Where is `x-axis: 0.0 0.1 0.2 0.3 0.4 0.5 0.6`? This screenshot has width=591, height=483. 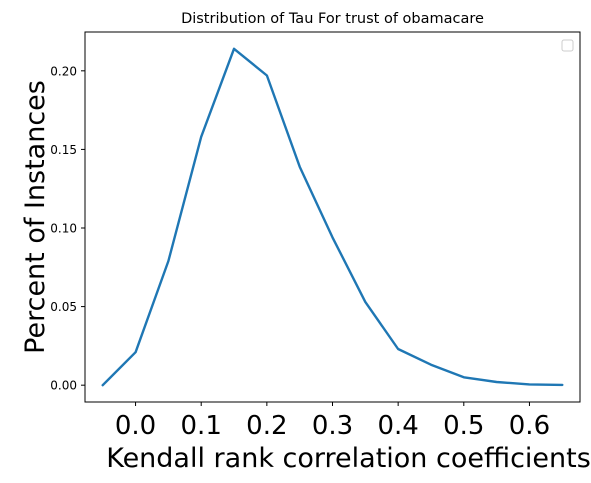 x-axis: 0.0 0.1 0.2 0.3 0.4 0.5 0.6 is located at coordinates (332, 421).